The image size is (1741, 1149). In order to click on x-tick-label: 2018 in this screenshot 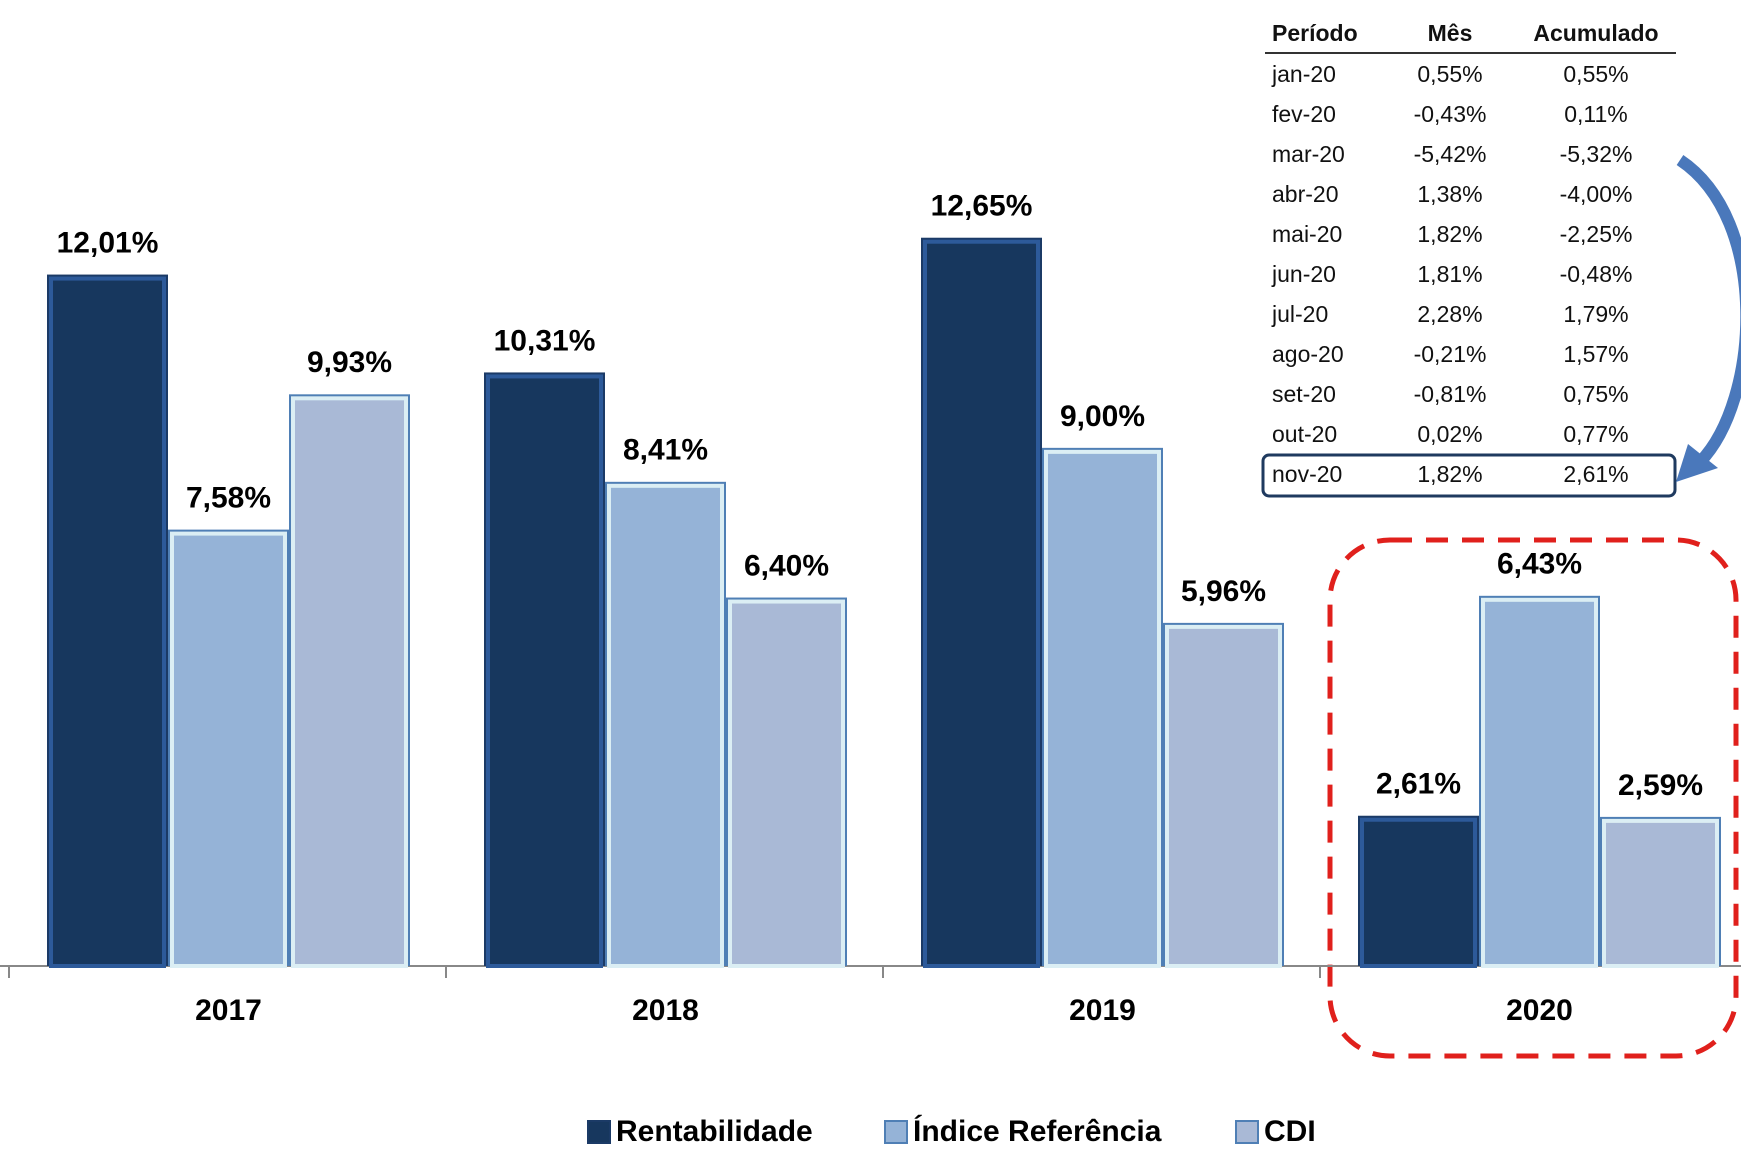, I will do `click(665, 1010)`.